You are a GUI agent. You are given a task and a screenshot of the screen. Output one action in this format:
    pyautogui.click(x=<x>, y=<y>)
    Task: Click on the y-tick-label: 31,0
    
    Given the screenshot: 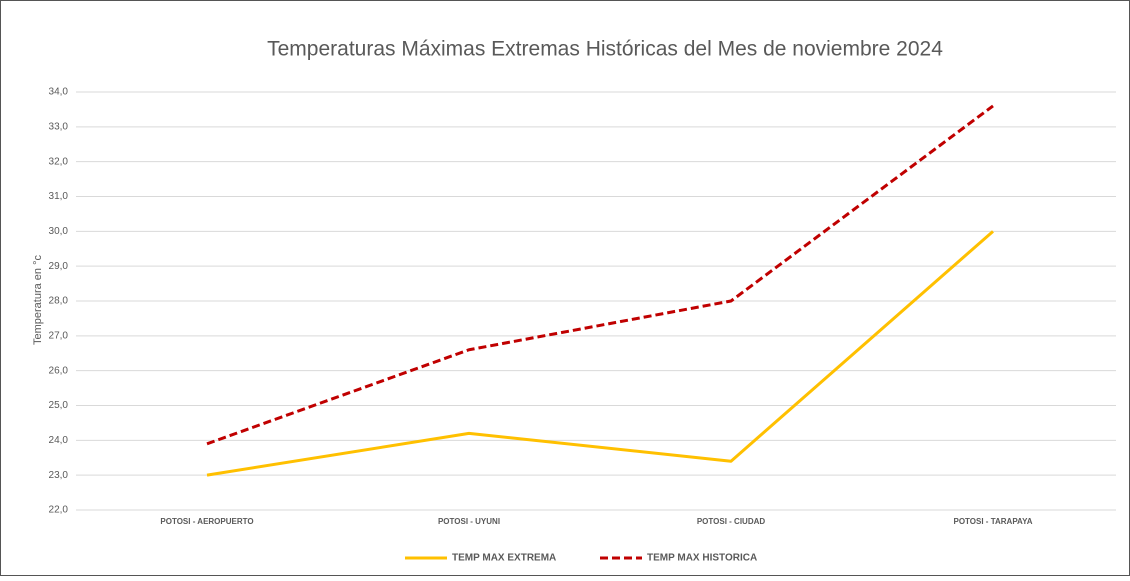 What is the action you would take?
    pyautogui.click(x=59, y=196)
    